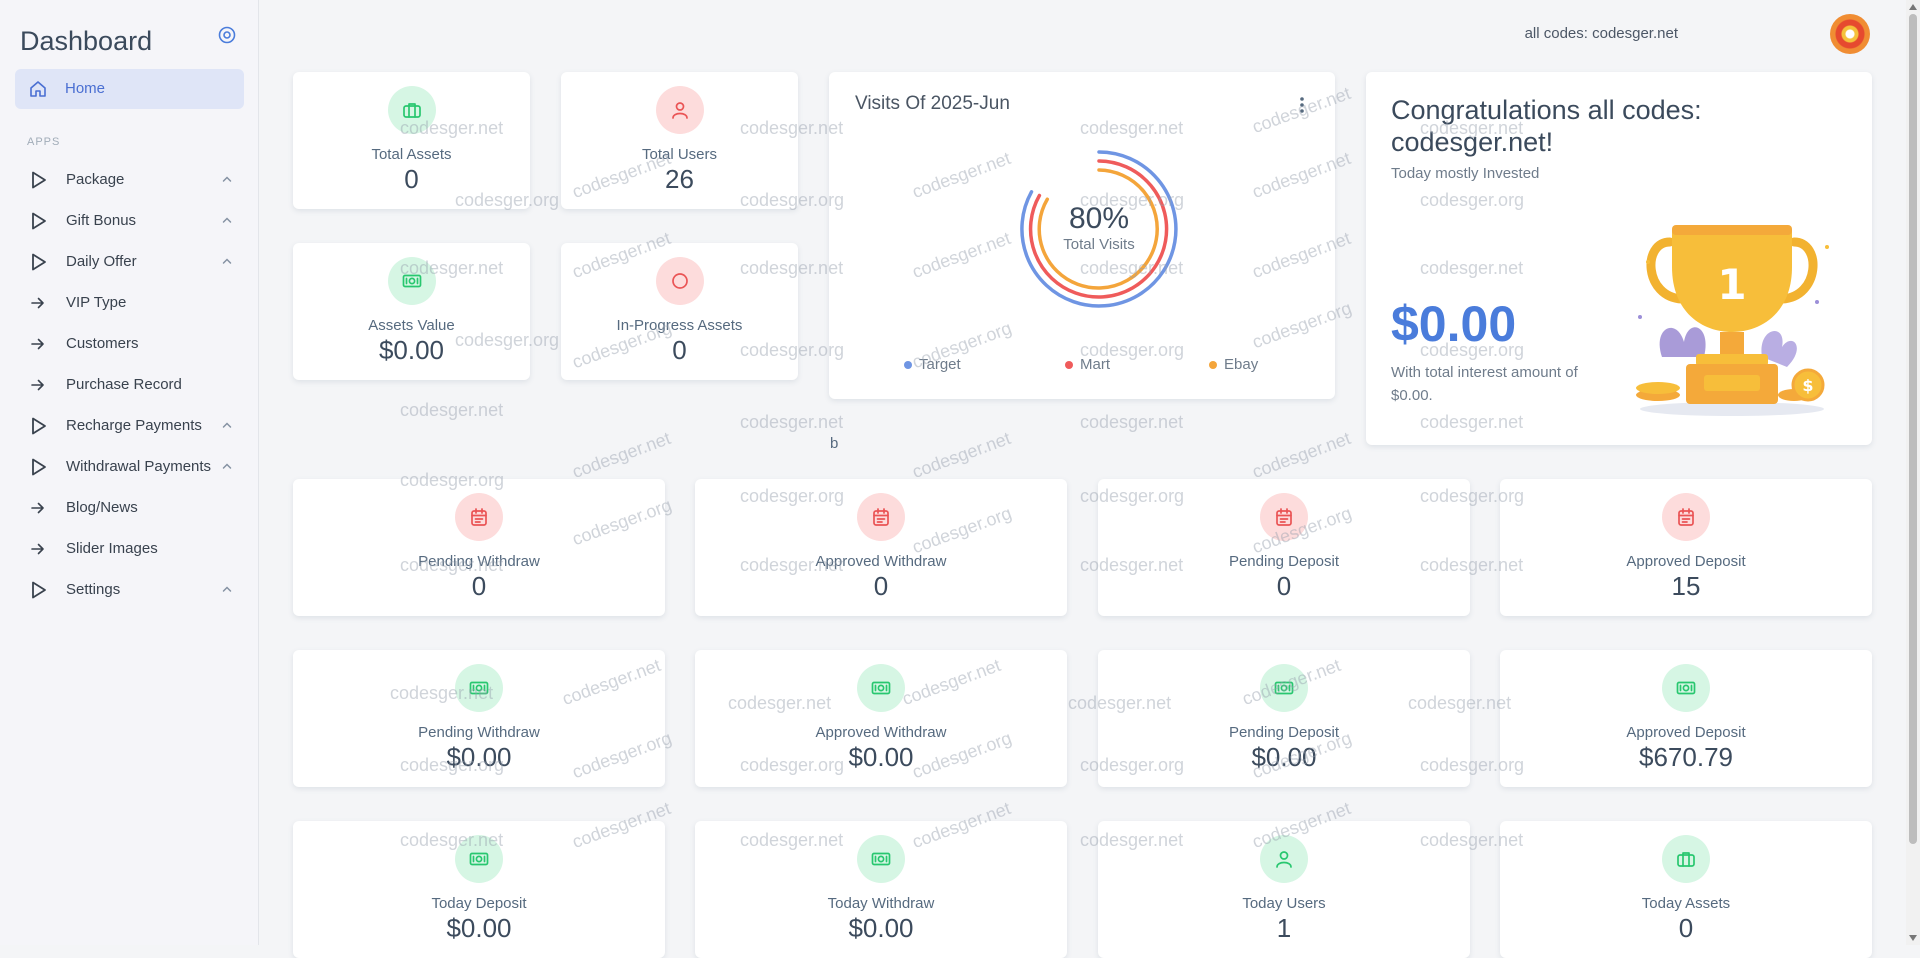 The image size is (1920, 958). What do you see at coordinates (134, 425) in the screenshot?
I see `sidebar-item-label: Recharge Payments` at bounding box center [134, 425].